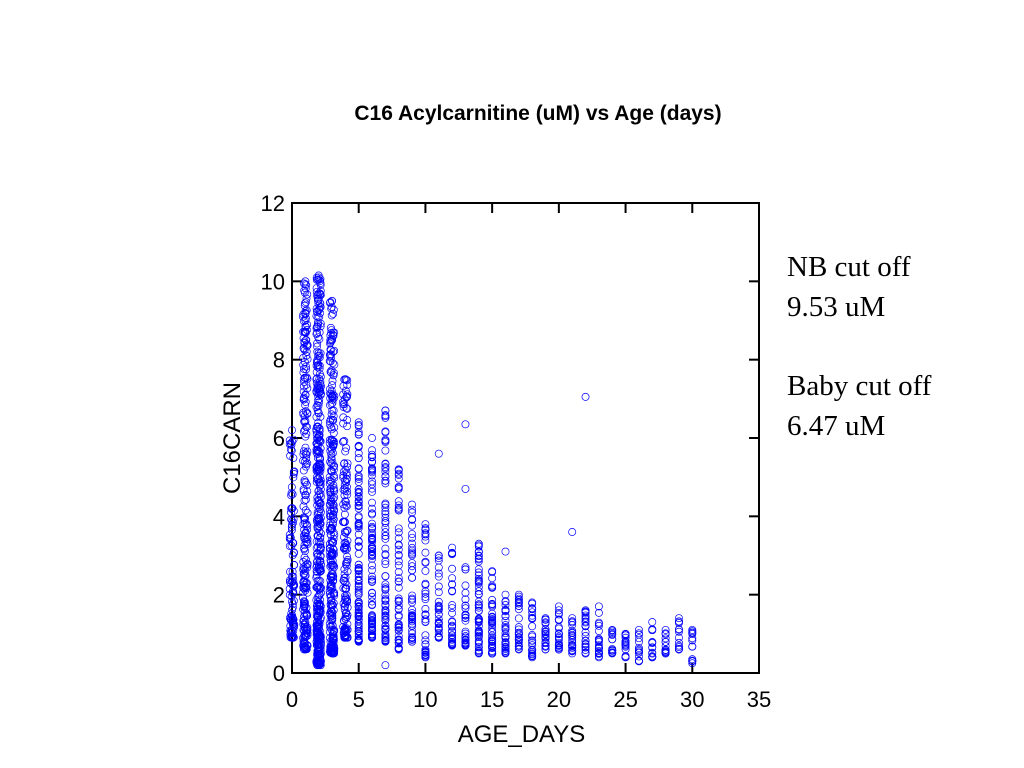 Image resolution: width=1024 pixels, height=768 pixels. What do you see at coordinates (625, 699) in the screenshot?
I see `x-tick-label: 25` at bounding box center [625, 699].